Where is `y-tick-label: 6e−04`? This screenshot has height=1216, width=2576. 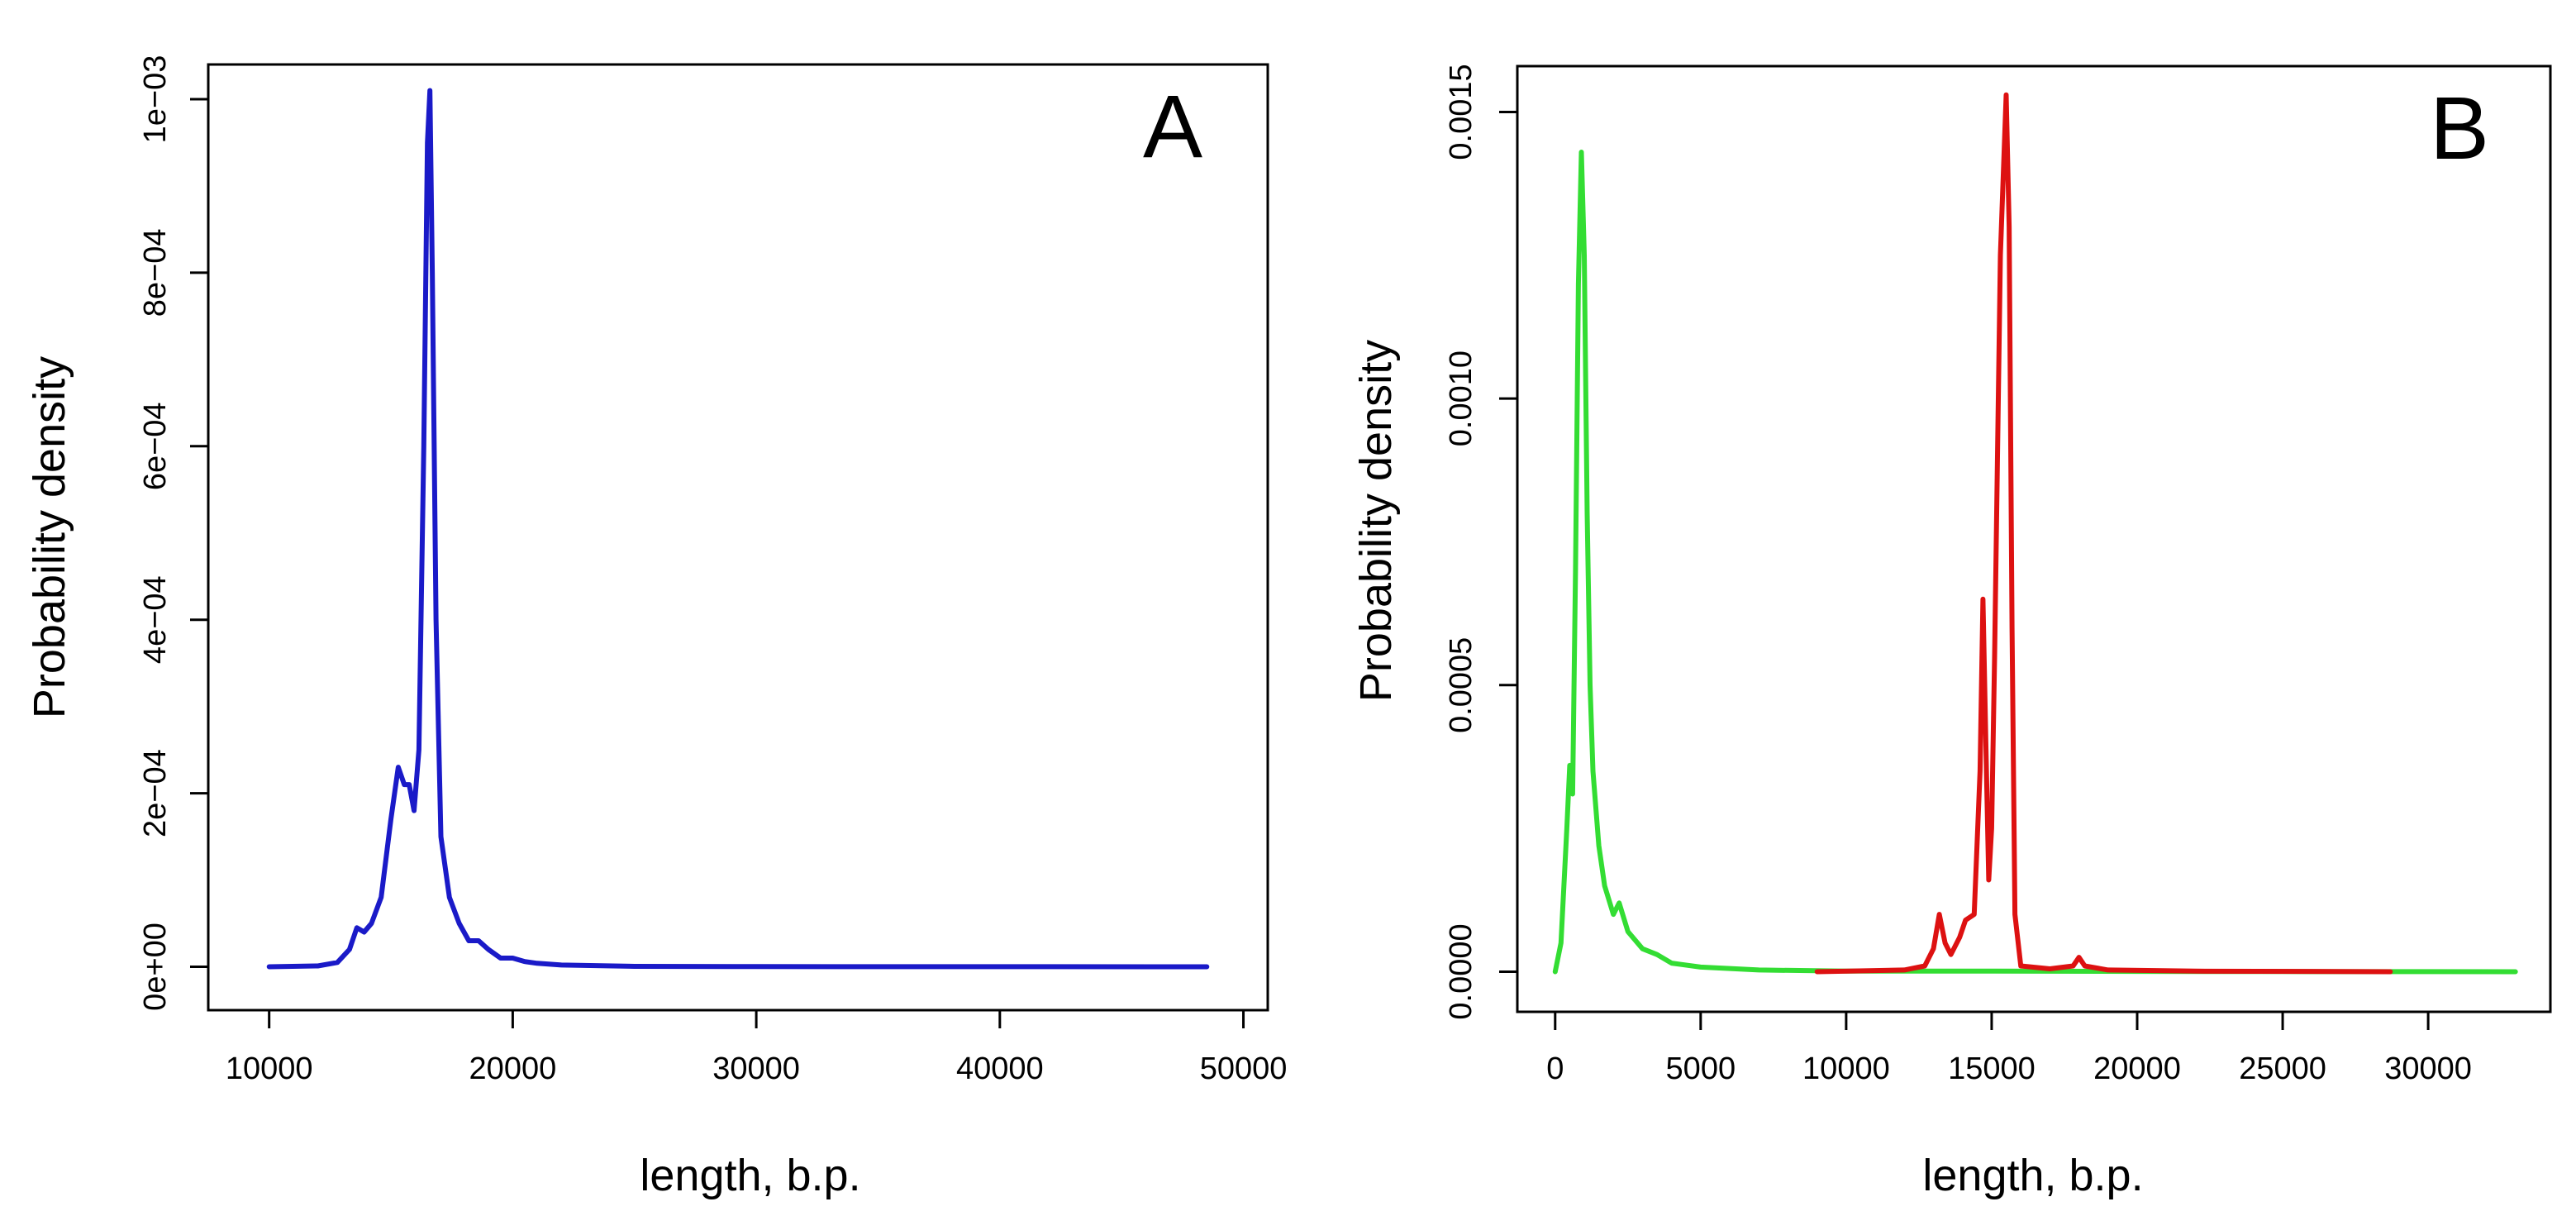
y-tick-label: 6e−04 is located at coordinates (155, 446).